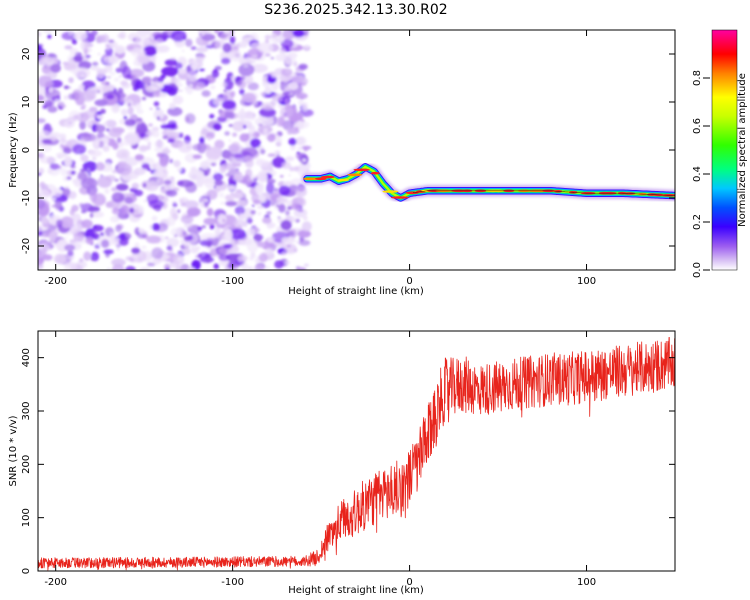 The width and height of the screenshot is (750, 600). Describe the element at coordinates (26, 198) in the screenshot. I see `spectrogram-ytick-label: -10` at that location.